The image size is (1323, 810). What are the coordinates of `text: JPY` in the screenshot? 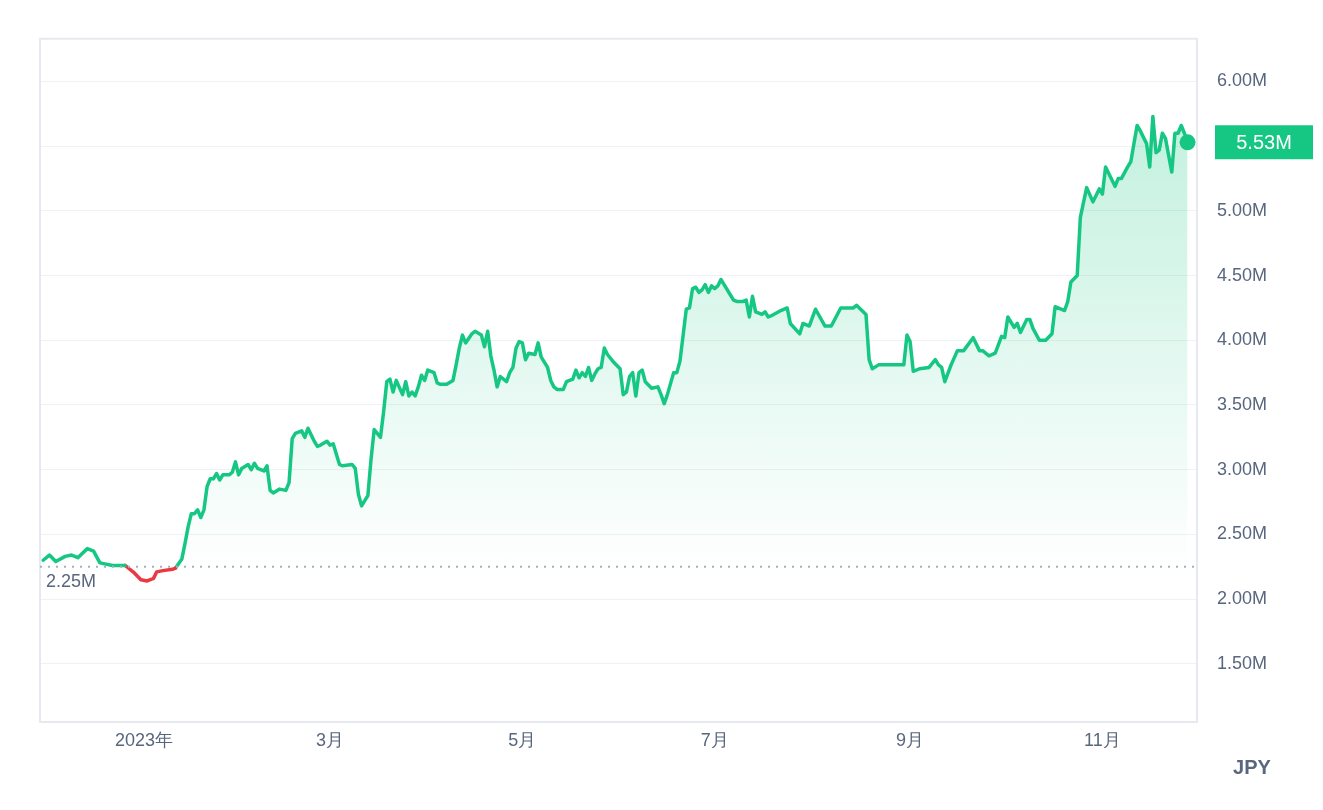 It's located at (1252, 766).